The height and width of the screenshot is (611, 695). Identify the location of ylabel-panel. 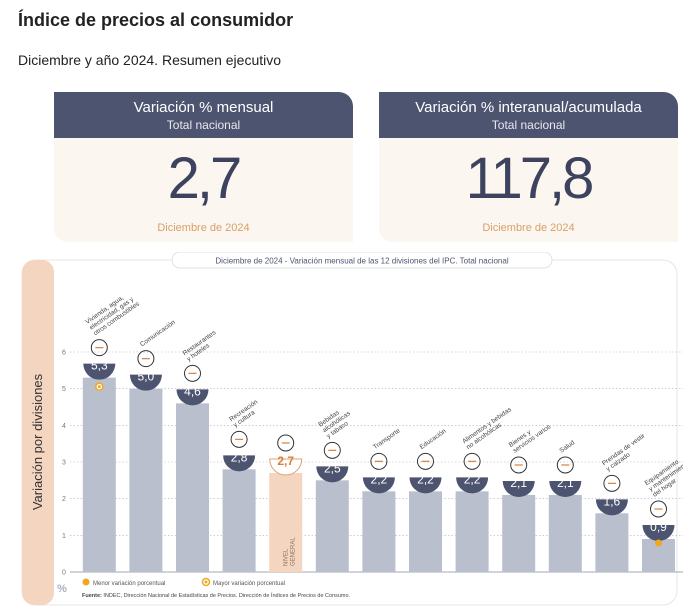
(38, 432).